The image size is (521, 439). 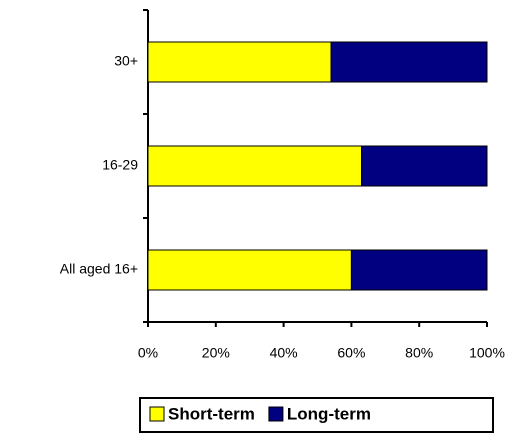 I want to click on y-tick-label: All aged 16+, so click(x=99, y=269).